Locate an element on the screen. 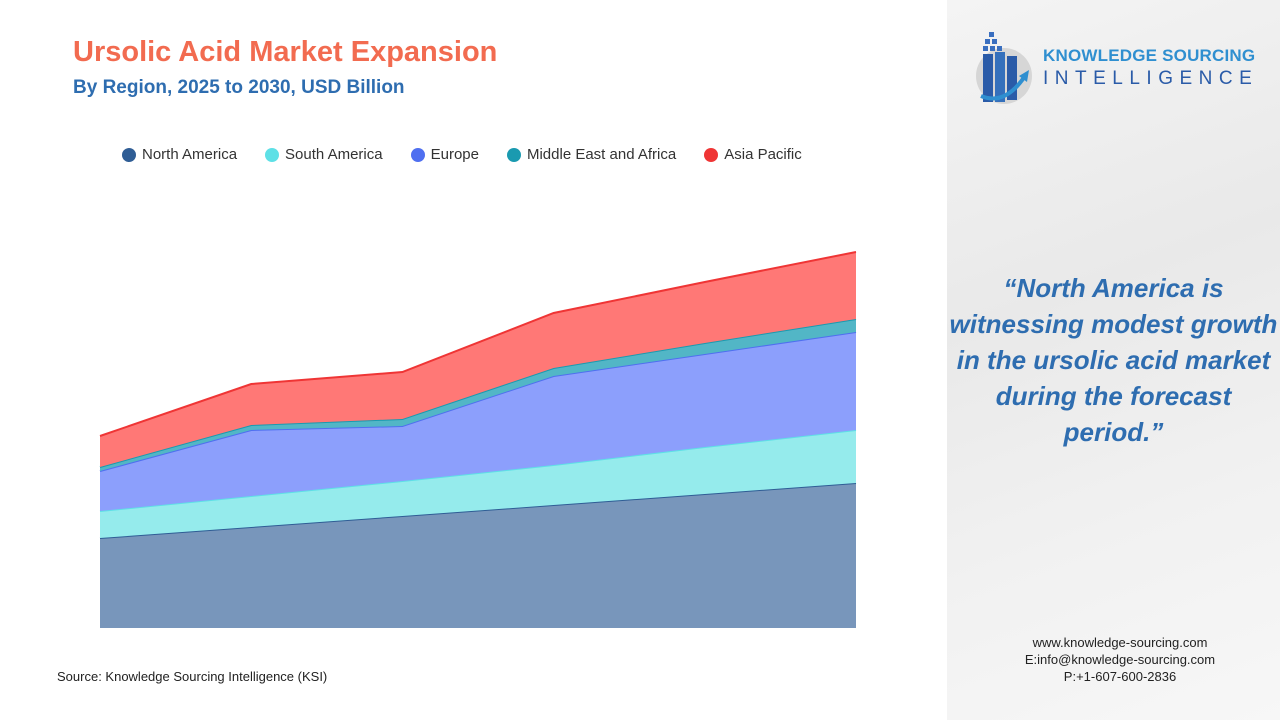  logo: KNOWLEDGE SOURCING INTELLIGENCE is located at coordinates (1116, 68).